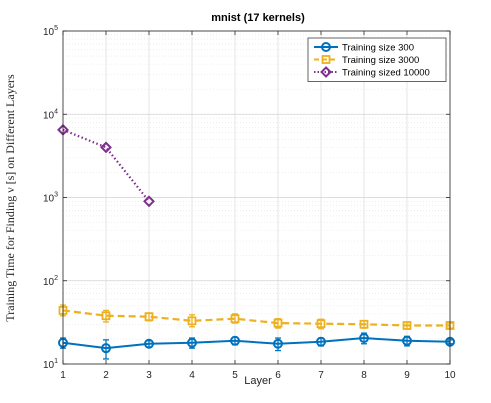  Describe the element at coordinates (364, 375) in the screenshot. I see `x-tick-label: 8` at that location.